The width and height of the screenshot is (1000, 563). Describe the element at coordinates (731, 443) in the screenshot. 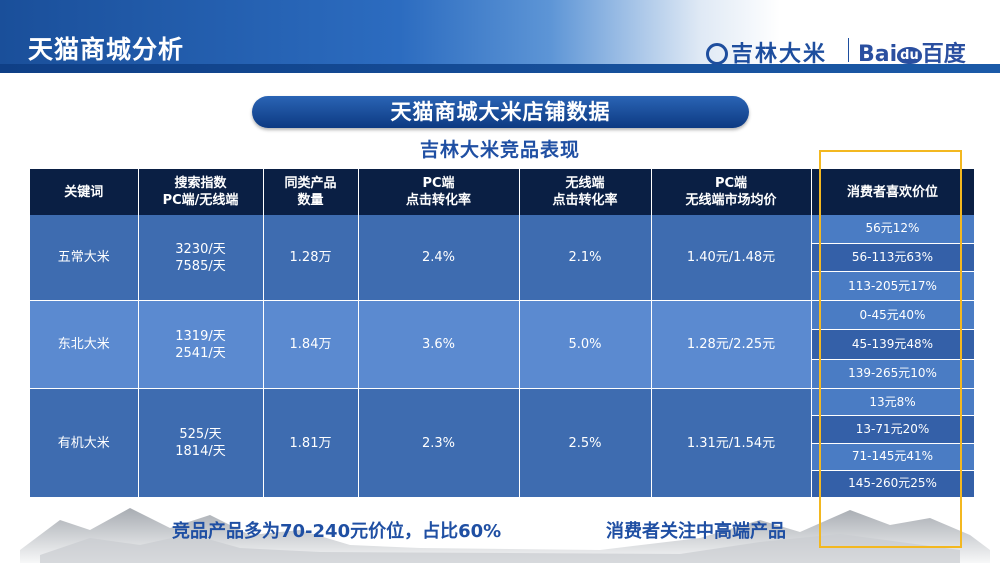

I see `avg-price-cell: 1.31元/1.54元` at that location.